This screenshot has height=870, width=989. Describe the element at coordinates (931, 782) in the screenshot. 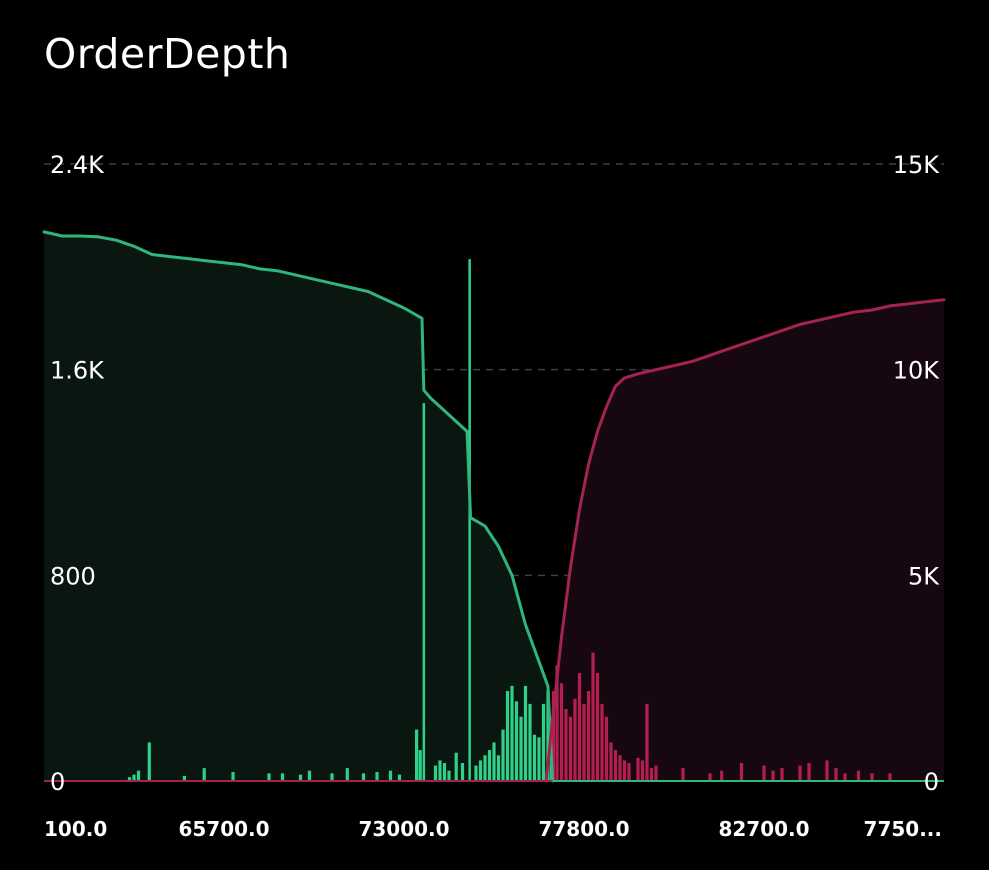

I see `right-axis-tick-label: 0` at that location.